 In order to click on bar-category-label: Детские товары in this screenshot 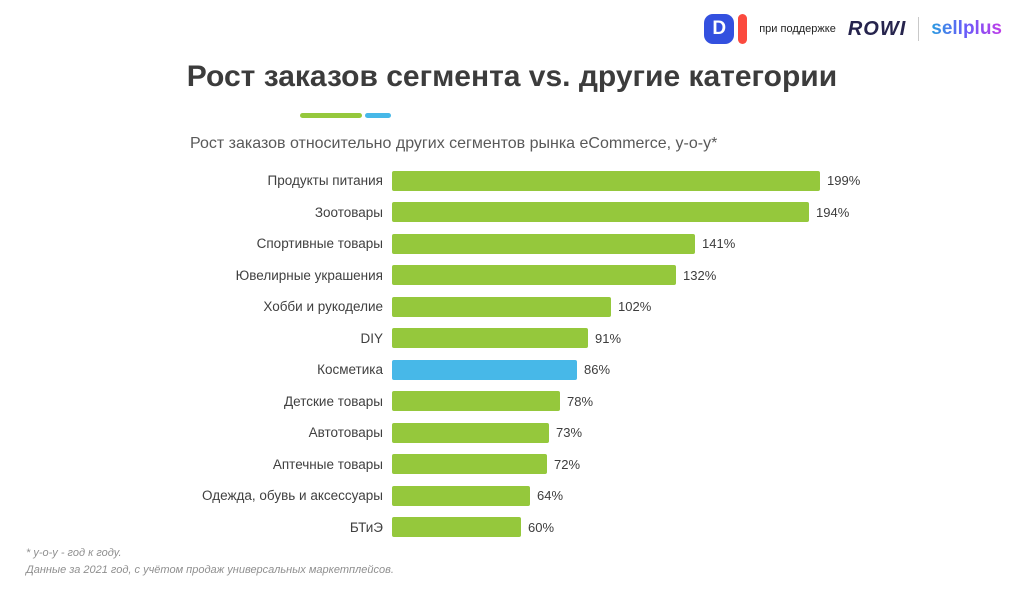, I will do `click(333, 401)`.